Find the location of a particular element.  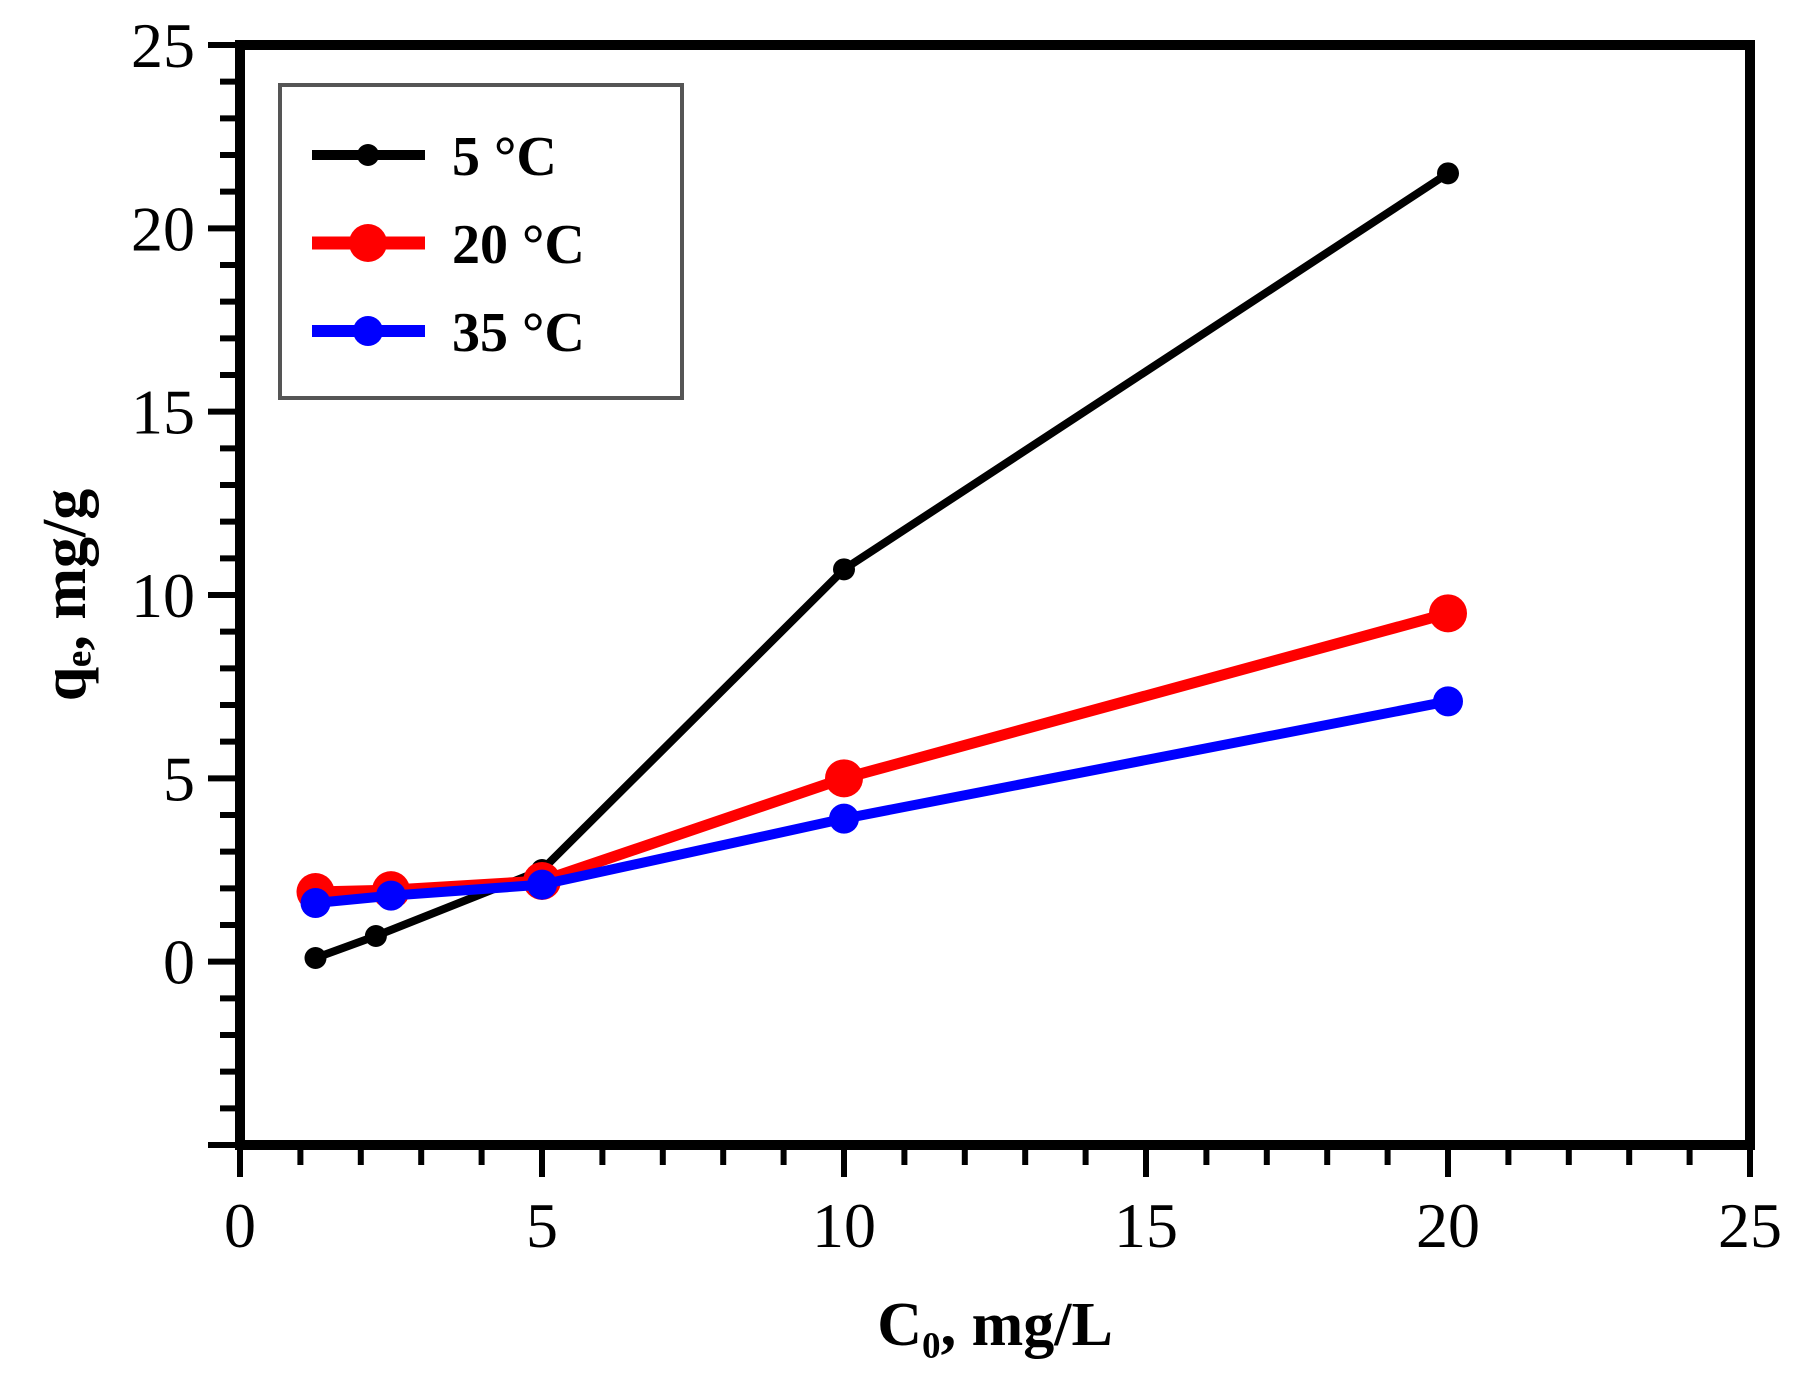

legend-item: 35 °C is located at coordinates (448, 333).